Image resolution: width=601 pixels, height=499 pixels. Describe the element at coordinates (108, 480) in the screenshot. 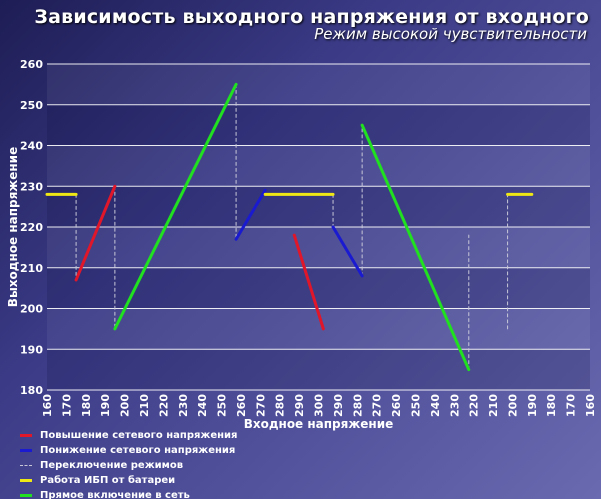

I see `legend-label: Работа ИБП от батареи` at that location.